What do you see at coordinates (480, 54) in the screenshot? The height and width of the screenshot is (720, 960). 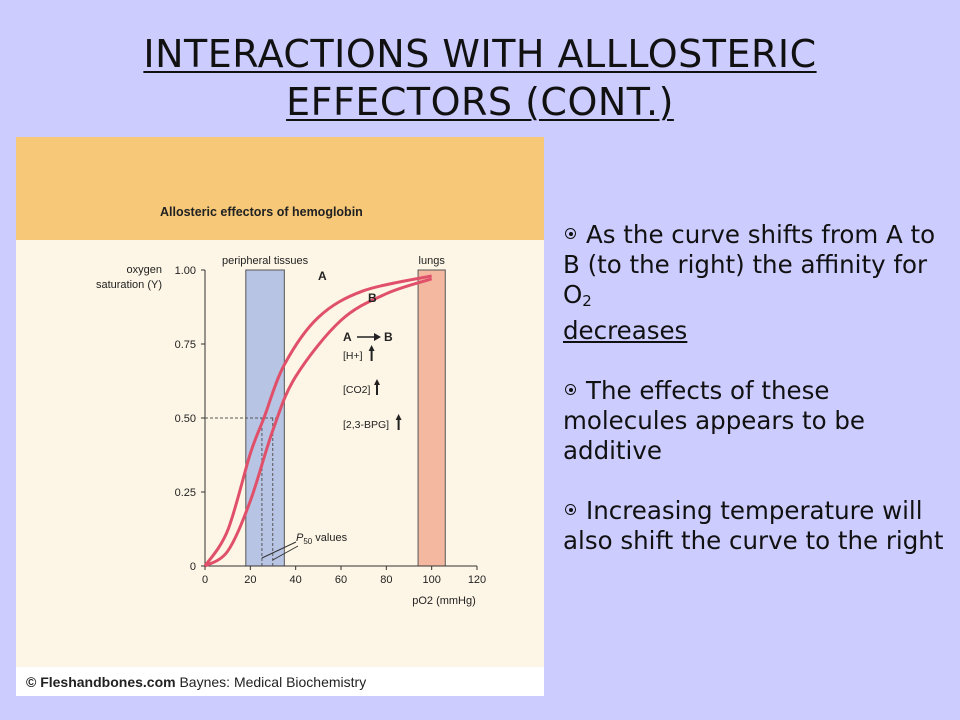 I see `slide-title-line1: INTERACTIONS WITH ALLLOSTERIC` at bounding box center [480, 54].